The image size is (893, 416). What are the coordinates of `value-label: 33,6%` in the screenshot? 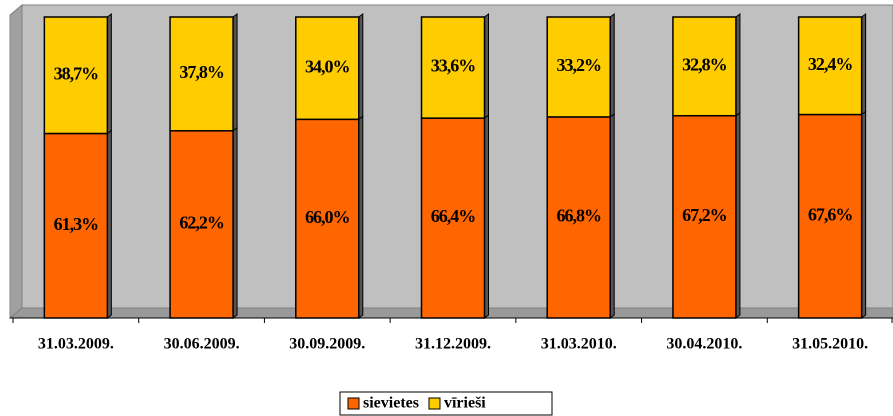 It's located at (453, 66).